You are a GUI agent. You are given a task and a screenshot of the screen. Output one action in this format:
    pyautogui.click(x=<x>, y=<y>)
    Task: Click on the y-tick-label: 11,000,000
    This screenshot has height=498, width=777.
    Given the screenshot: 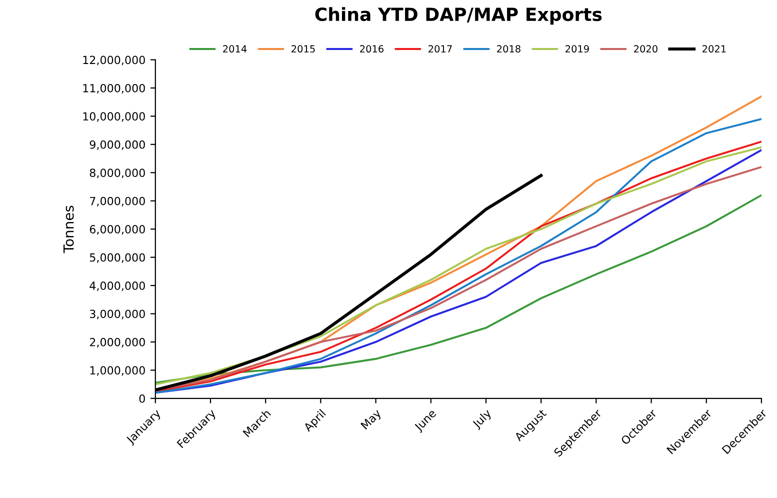 What is the action you would take?
    pyautogui.click(x=114, y=89)
    